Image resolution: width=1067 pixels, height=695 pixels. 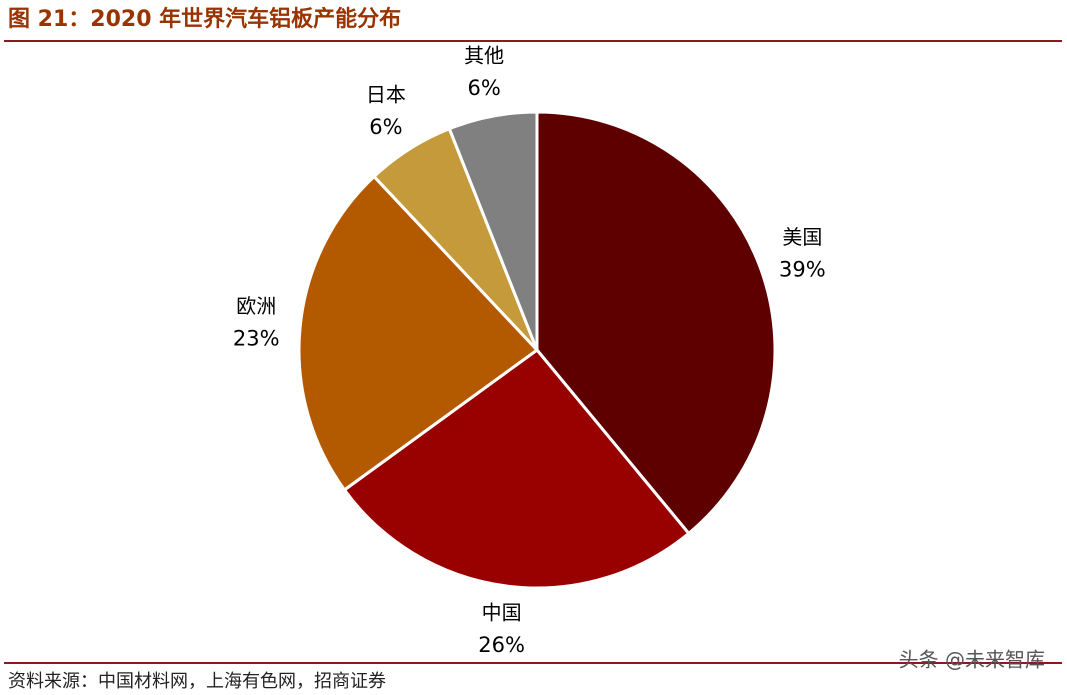 What do you see at coordinates (386, 94) in the screenshot?
I see `slice-label: 日本` at bounding box center [386, 94].